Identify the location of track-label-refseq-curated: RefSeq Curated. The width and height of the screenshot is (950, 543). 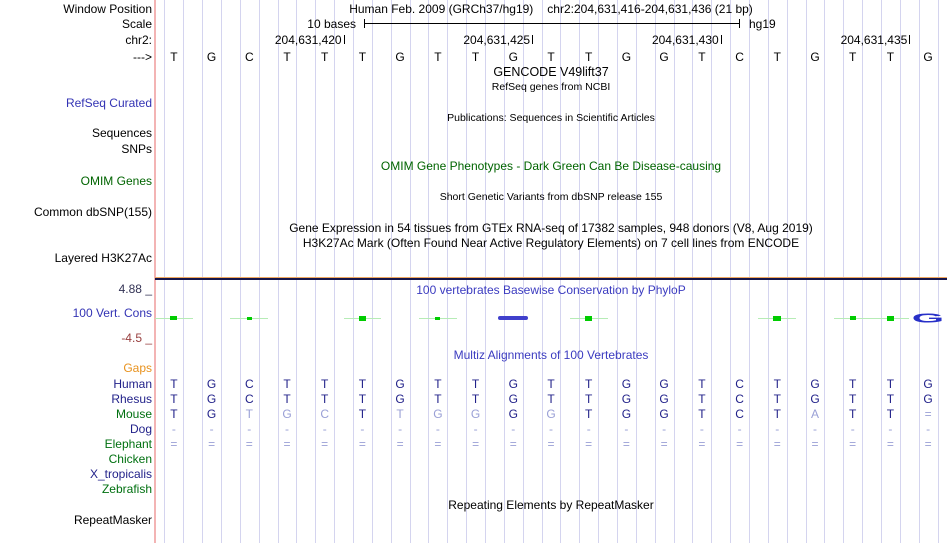
(108, 103).